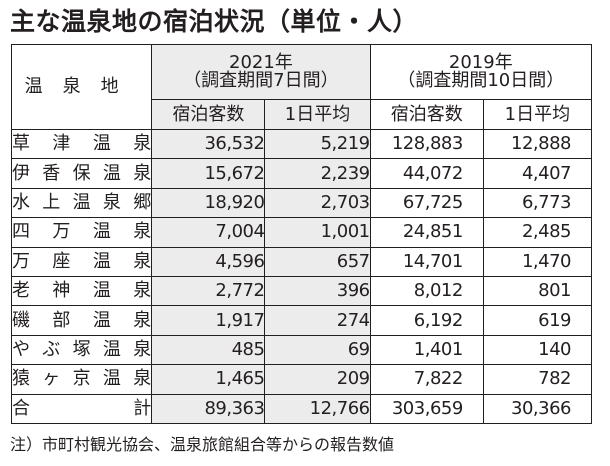 Image resolution: width=610 pixels, height=466 pixels. What do you see at coordinates (81, 291) in the screenshot?
I see `hot-spring-name: 老神温泉` at bounding box center [81, 291].